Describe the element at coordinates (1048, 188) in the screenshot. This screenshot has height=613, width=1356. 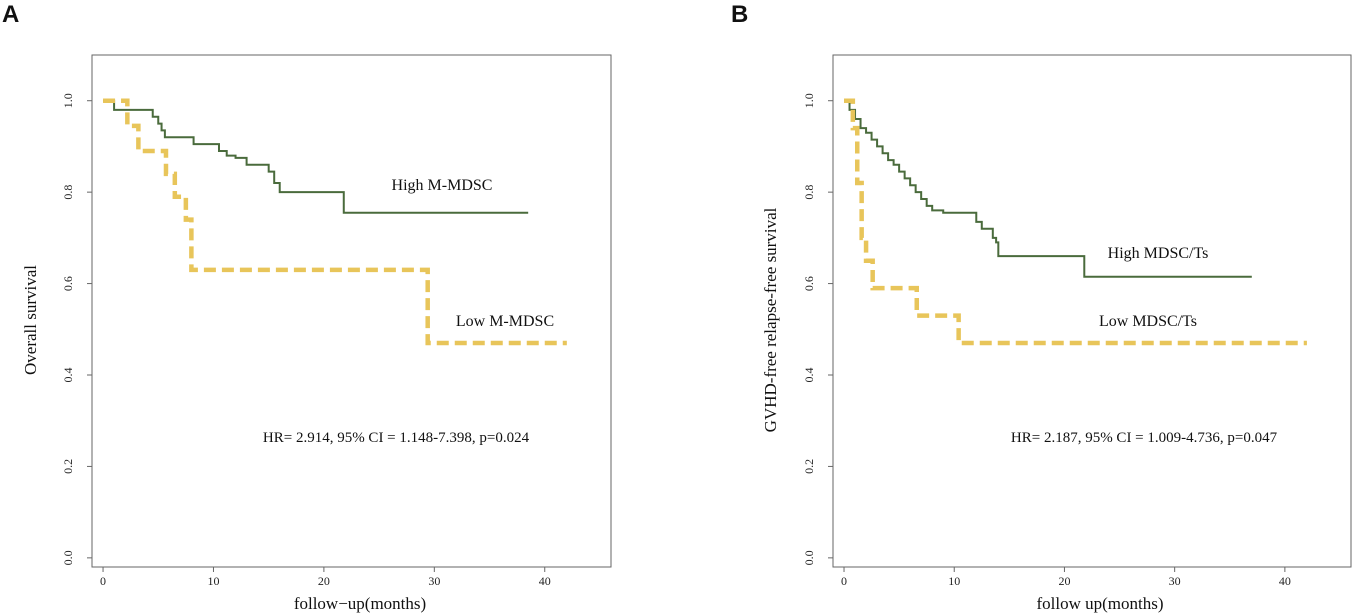
I see `panel-b-high-series-line` at that location.